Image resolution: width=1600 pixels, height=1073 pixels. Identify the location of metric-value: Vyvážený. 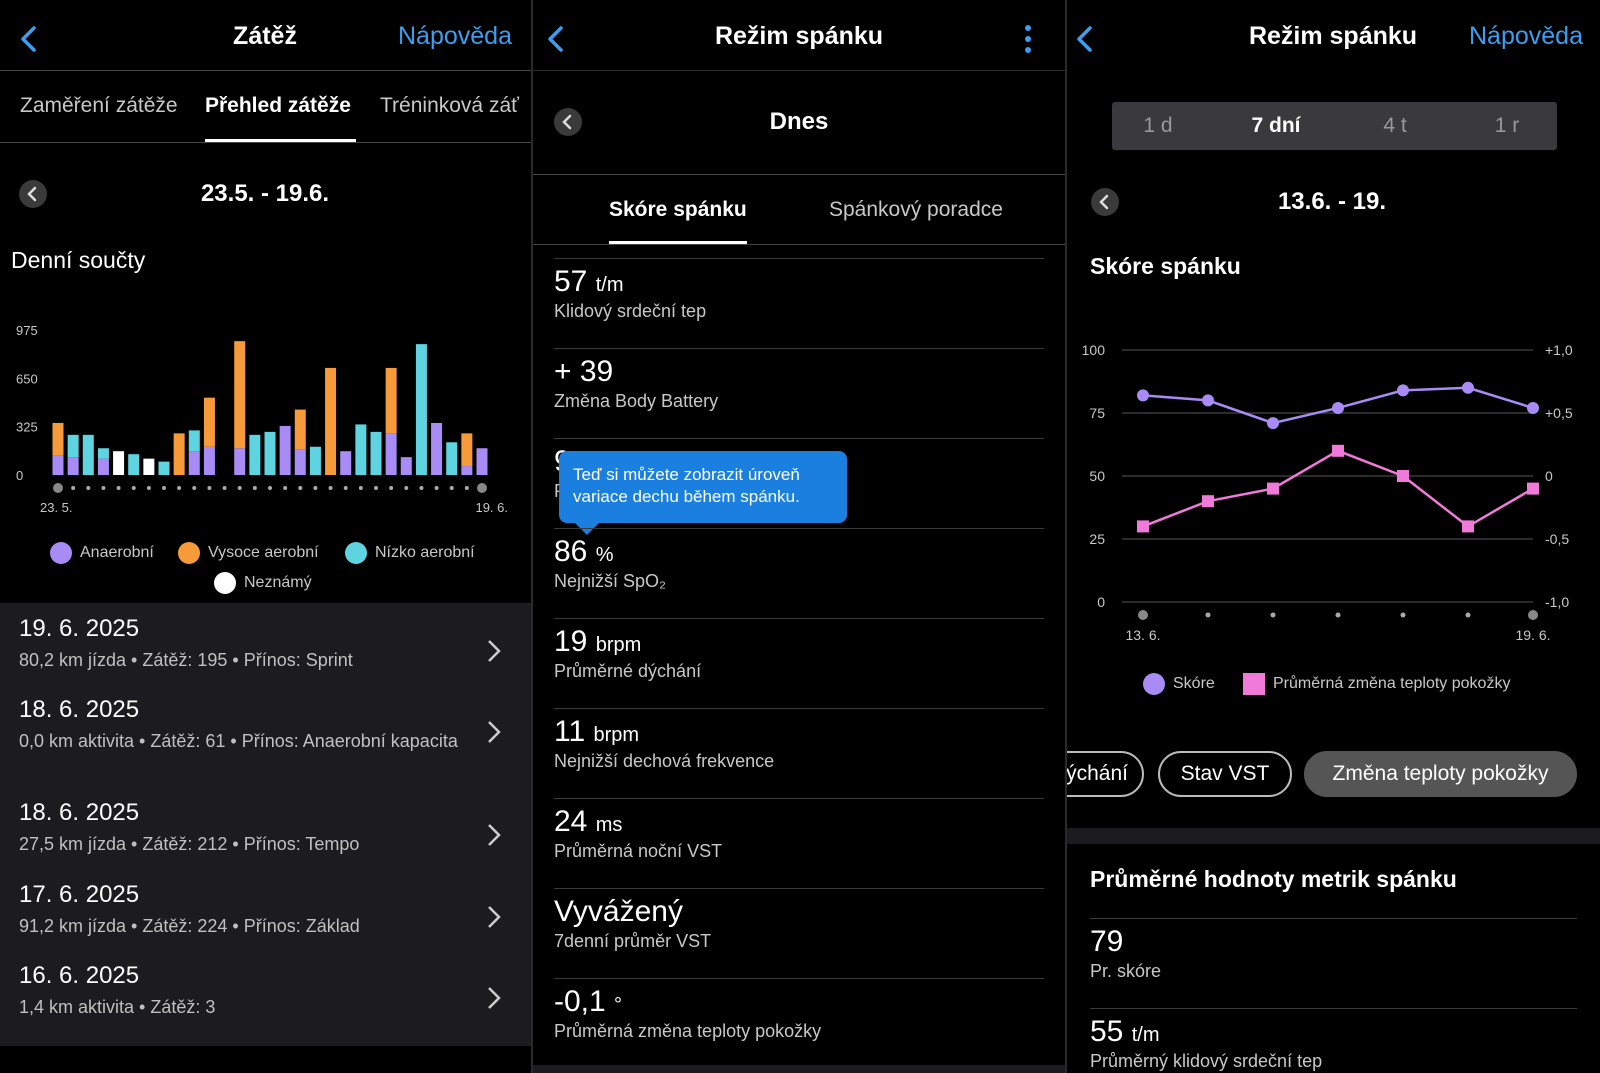
(618, 911).